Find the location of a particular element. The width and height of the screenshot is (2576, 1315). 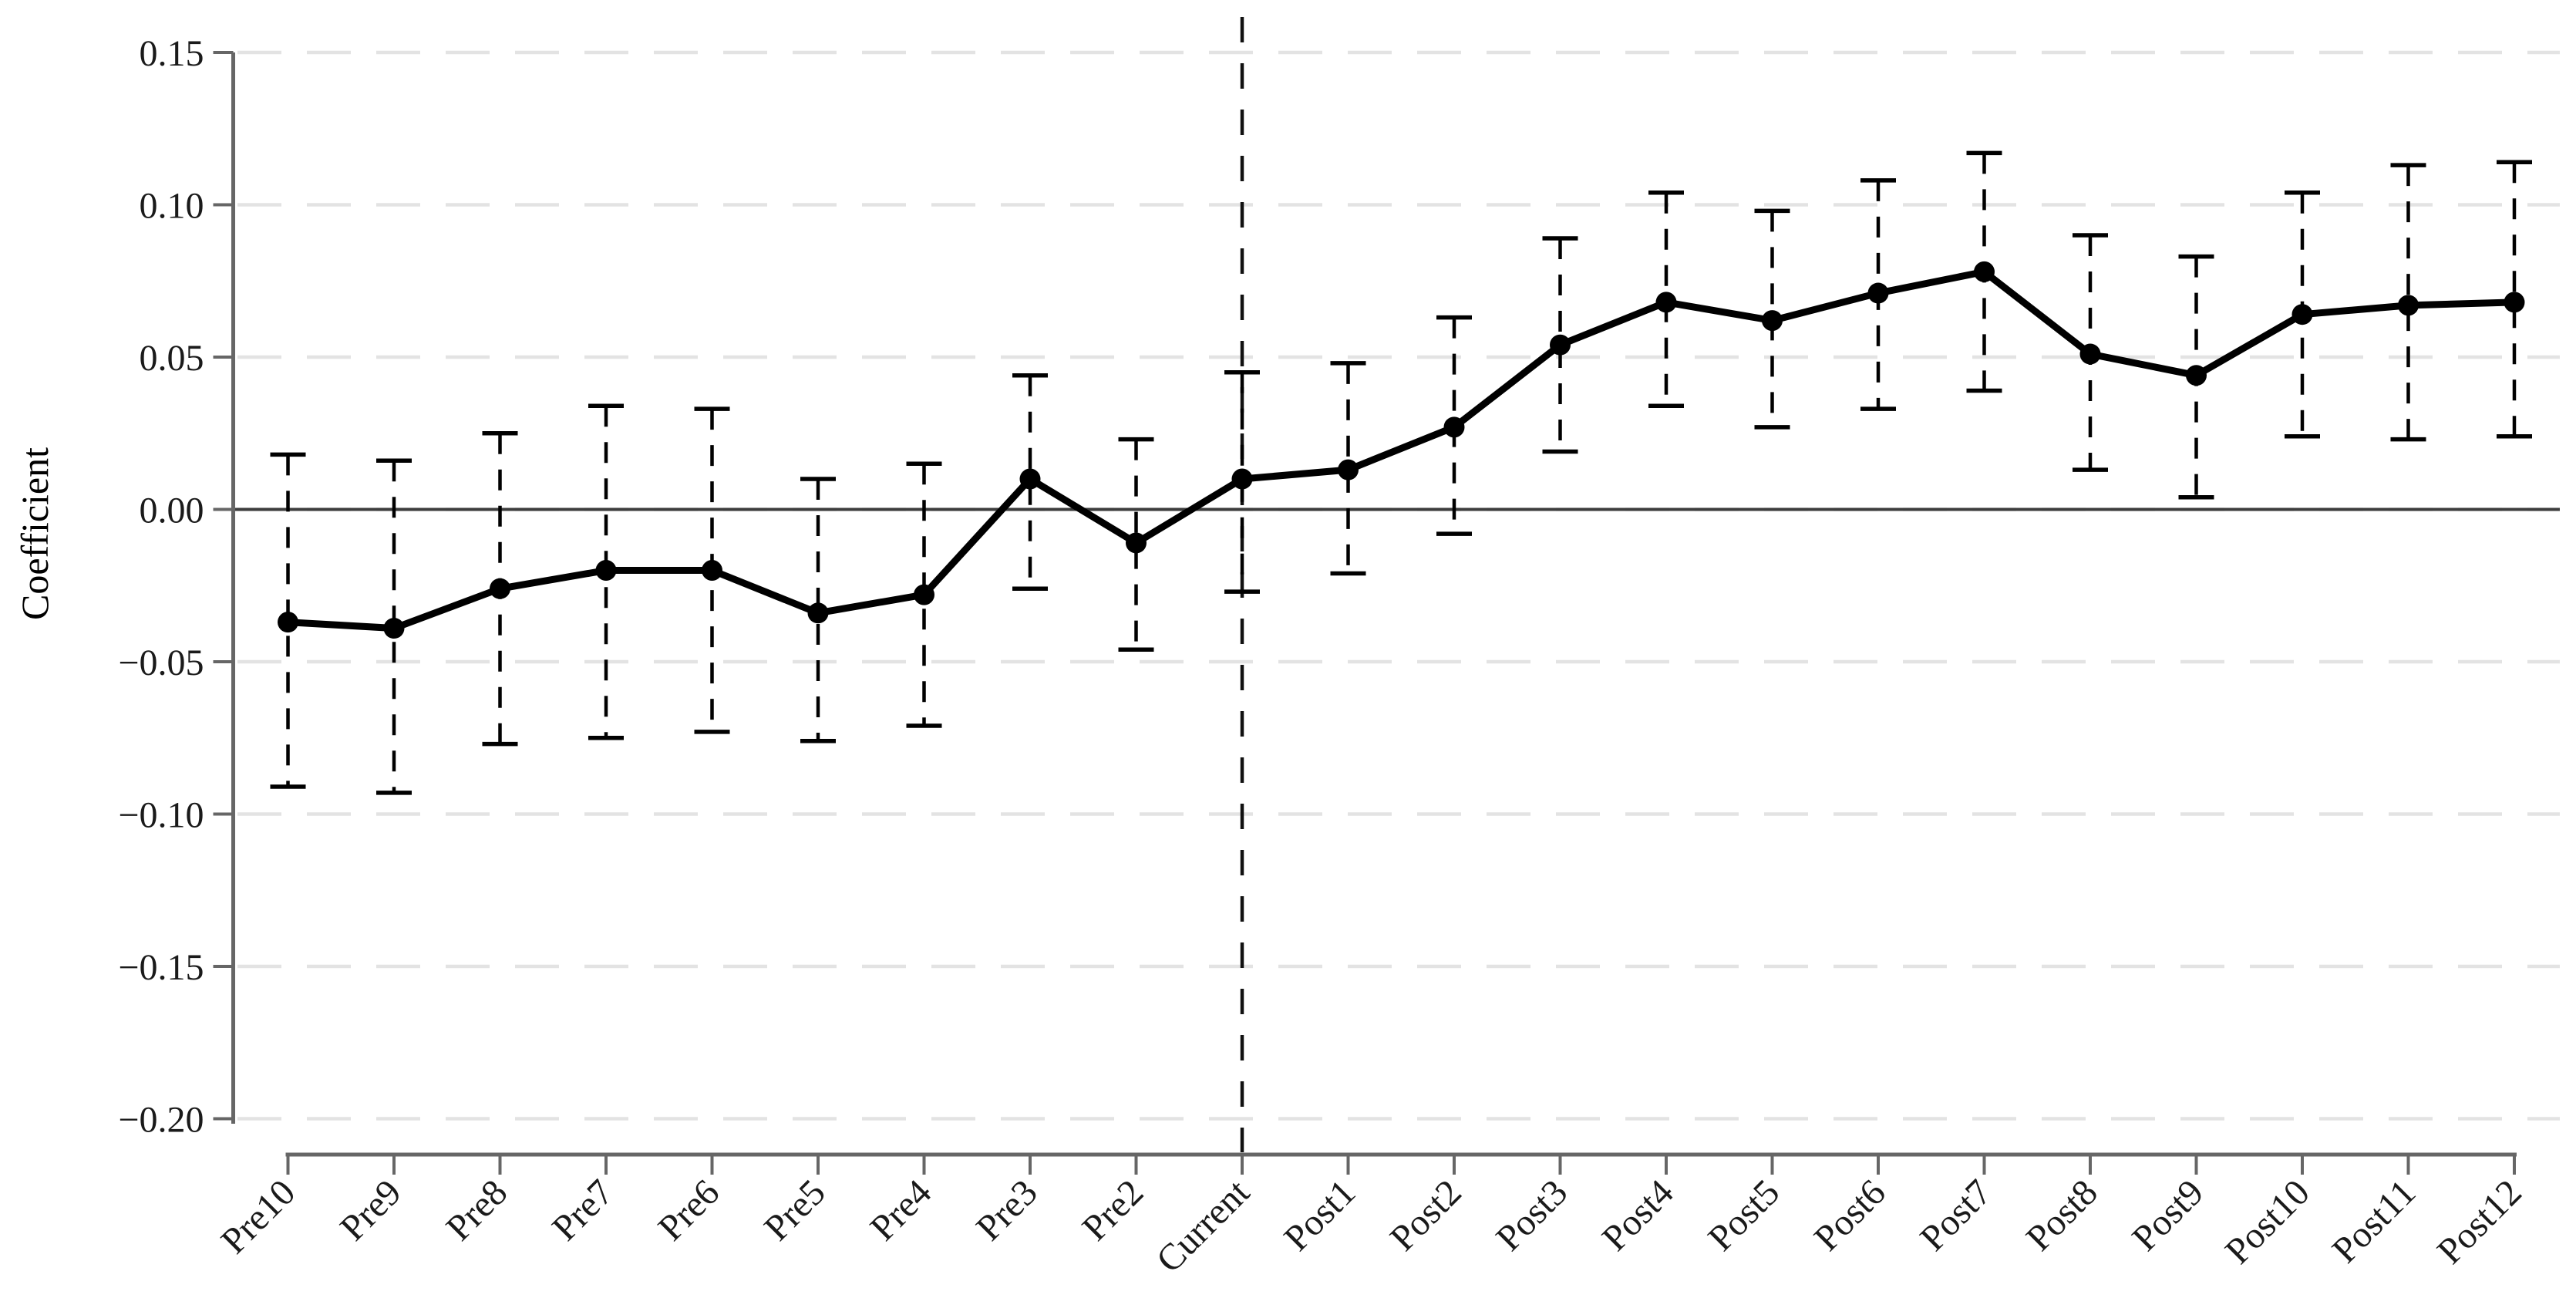

x-tick-label: Pre6 is located at coordinates (690, 1210).